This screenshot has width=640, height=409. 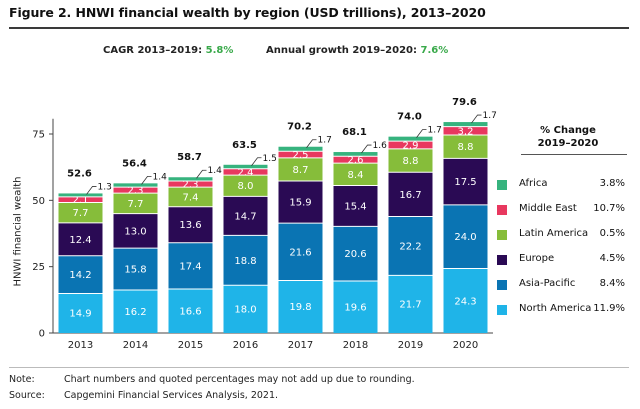 What do you see at coordinates (105, 187) in the screenshot?
I see `data-label: 1.3` at bounding box center [105, 187].